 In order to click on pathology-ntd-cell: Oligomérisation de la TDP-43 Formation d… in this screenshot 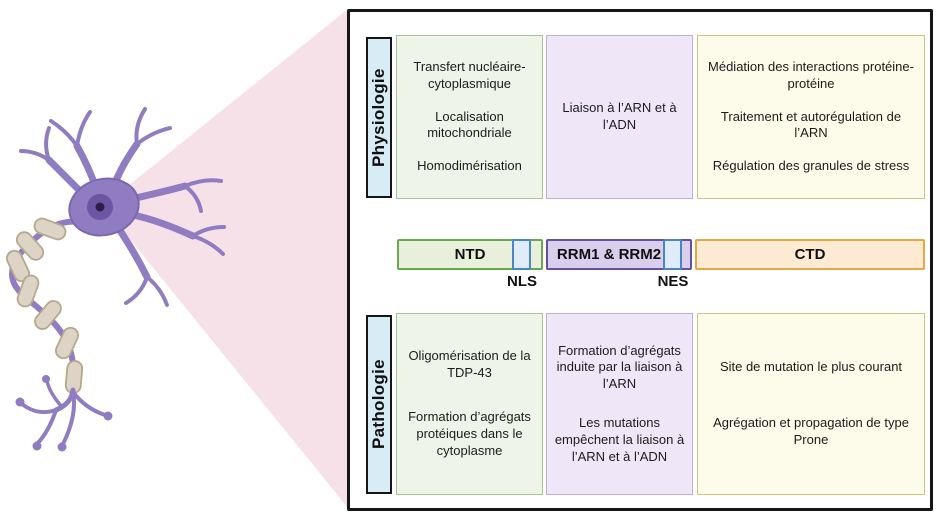, I will do `click(469, 404)`.